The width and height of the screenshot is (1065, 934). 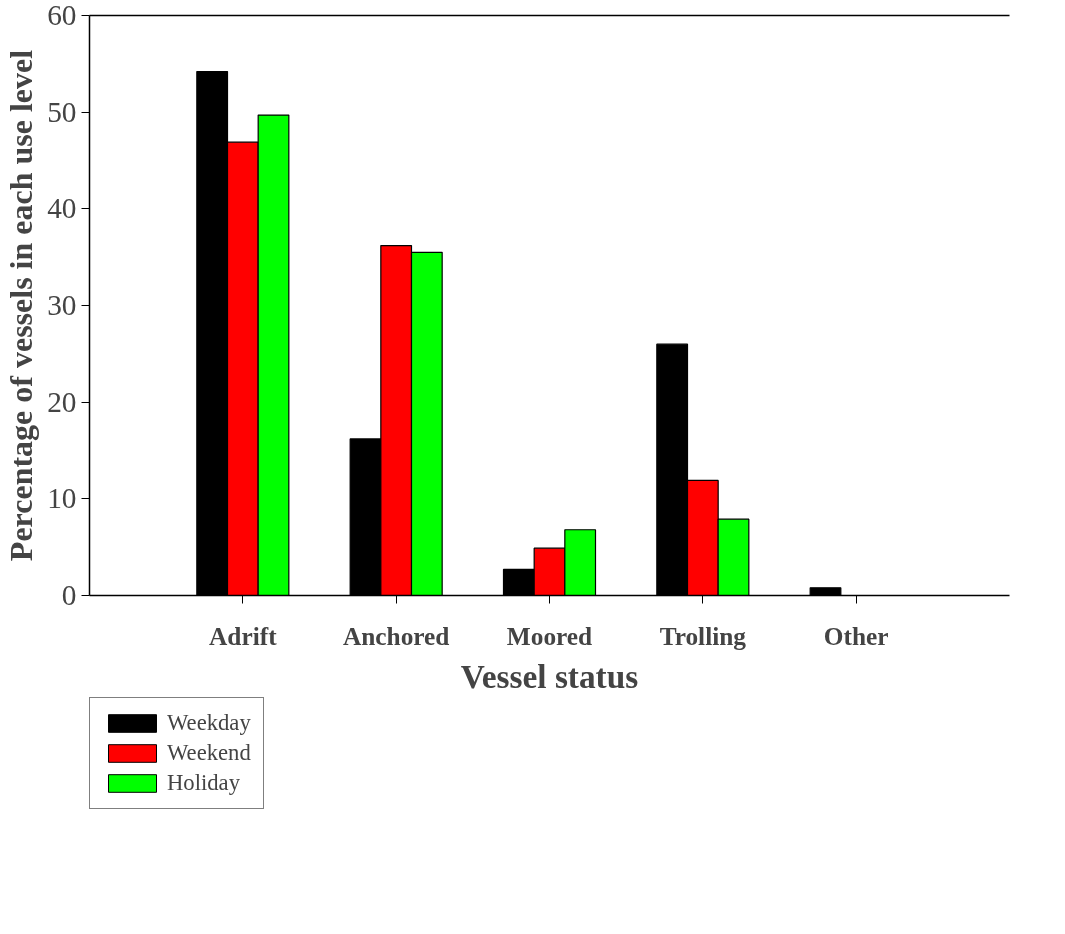 What do you see at coordinates (21, 305) in the screenshot?
I see `y-axis-title: Percentage of vessels in each use level` at bounding box center [21, 305].